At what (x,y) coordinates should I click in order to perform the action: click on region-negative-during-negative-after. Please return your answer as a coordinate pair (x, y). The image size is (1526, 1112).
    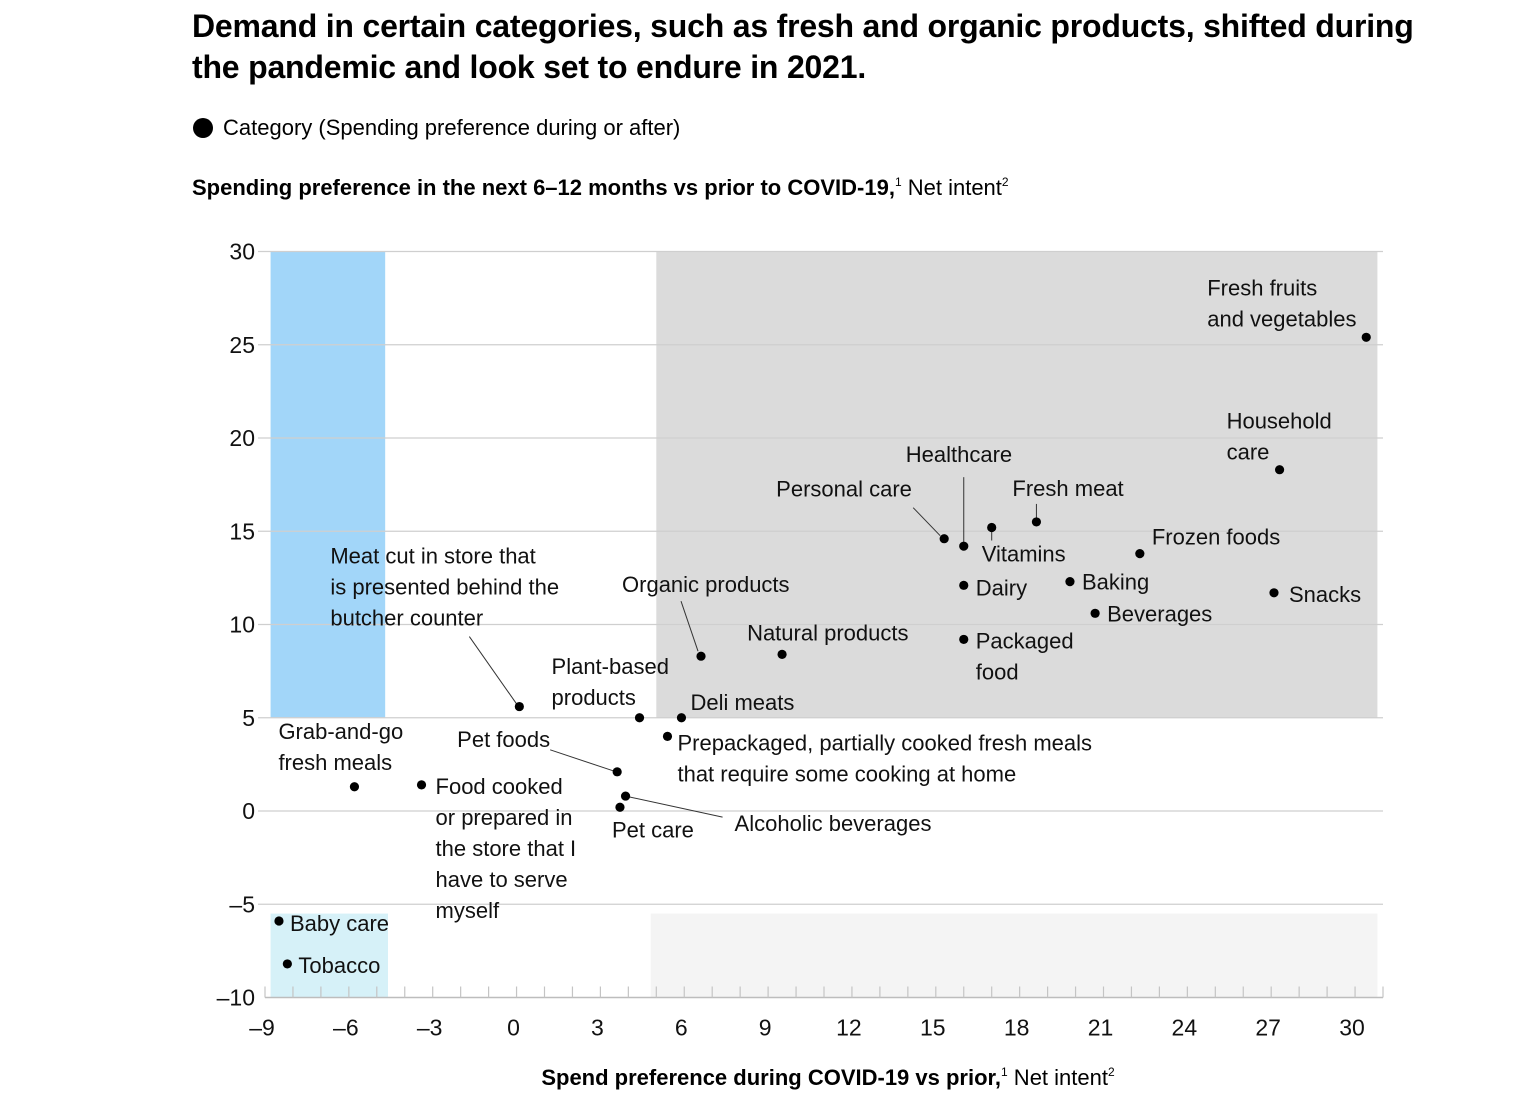
    Looking at the image, I should click on (329, 955).